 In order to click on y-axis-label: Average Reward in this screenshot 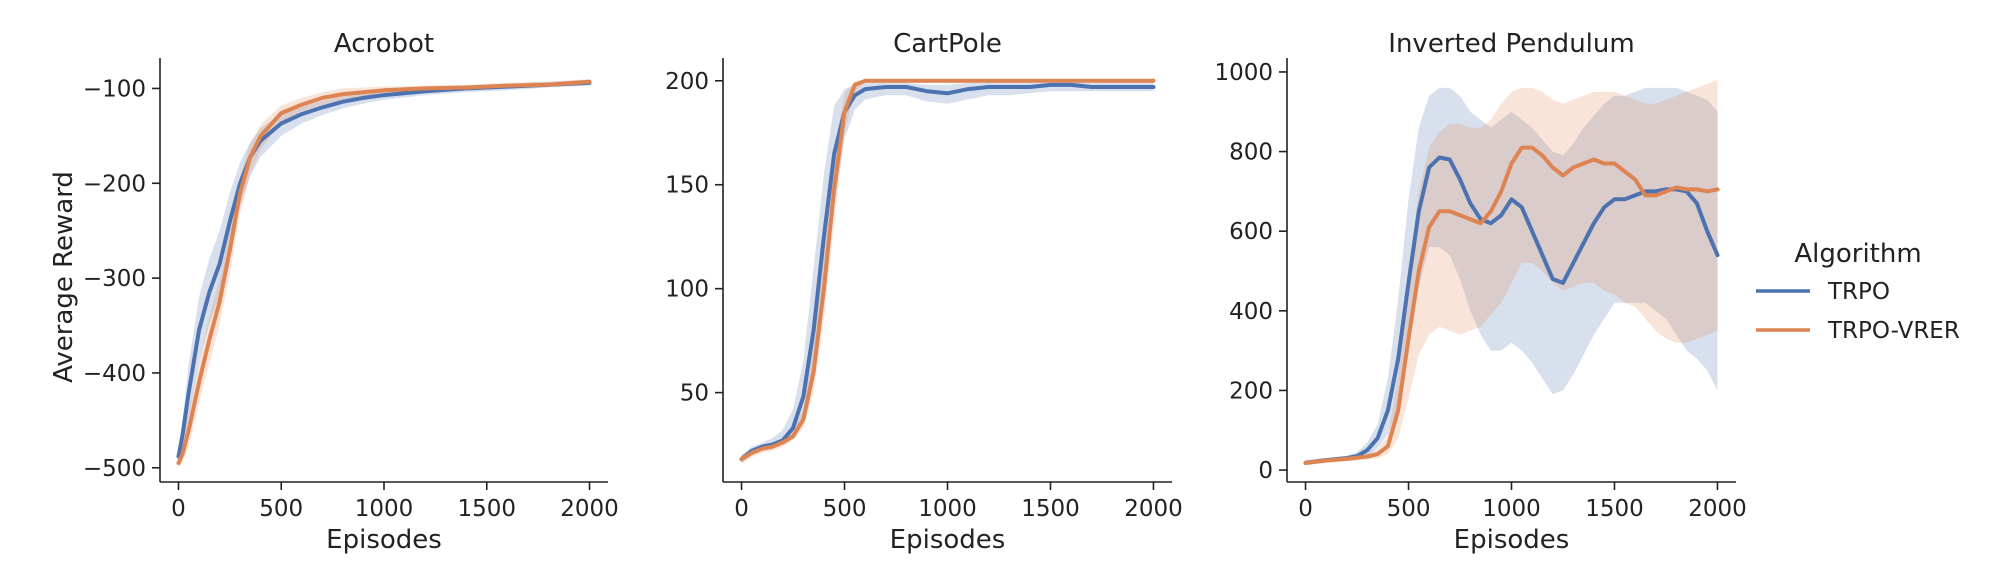, I will do `click(64, 277)`.